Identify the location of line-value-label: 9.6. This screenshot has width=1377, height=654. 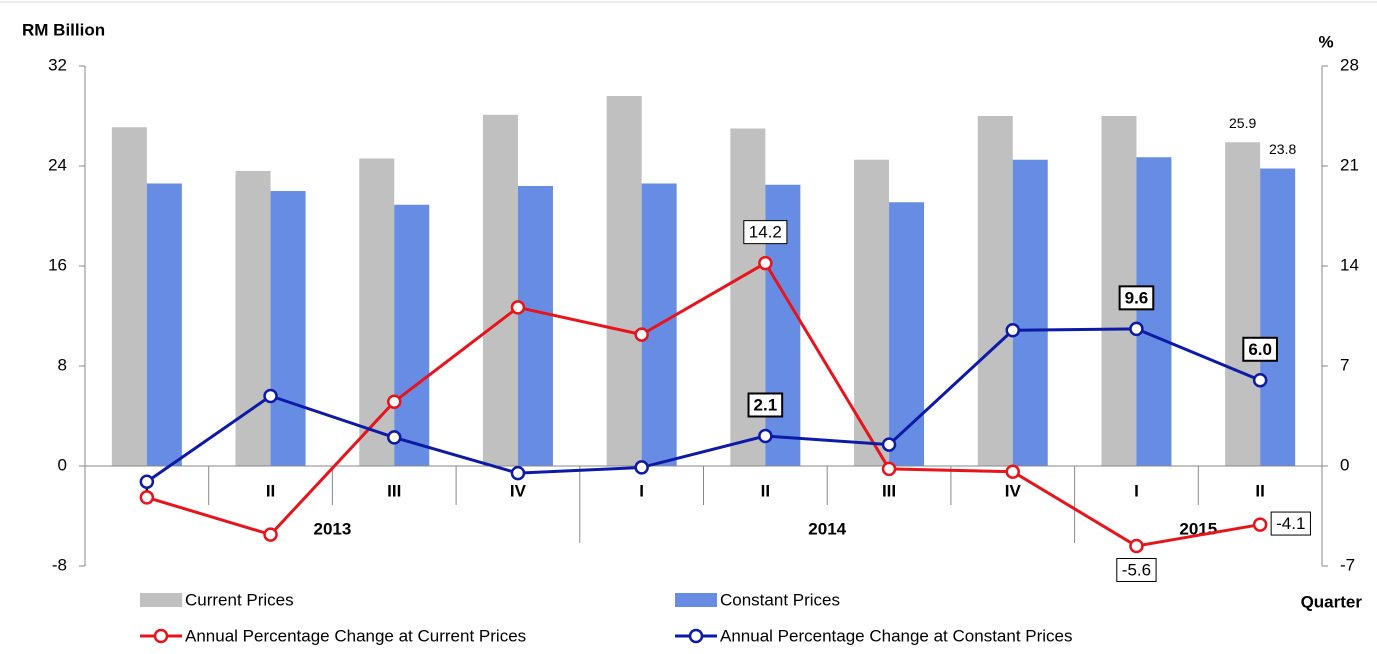
(1137, 297).